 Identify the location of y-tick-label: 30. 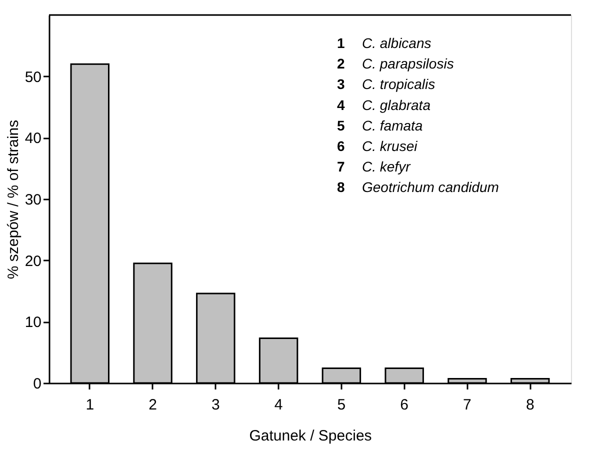
(33, 200).